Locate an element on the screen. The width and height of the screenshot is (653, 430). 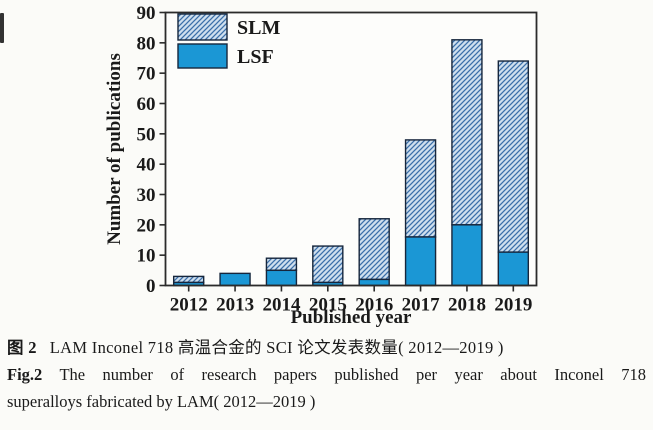
bar-slm-2019 is located at coordinates (513, 156).